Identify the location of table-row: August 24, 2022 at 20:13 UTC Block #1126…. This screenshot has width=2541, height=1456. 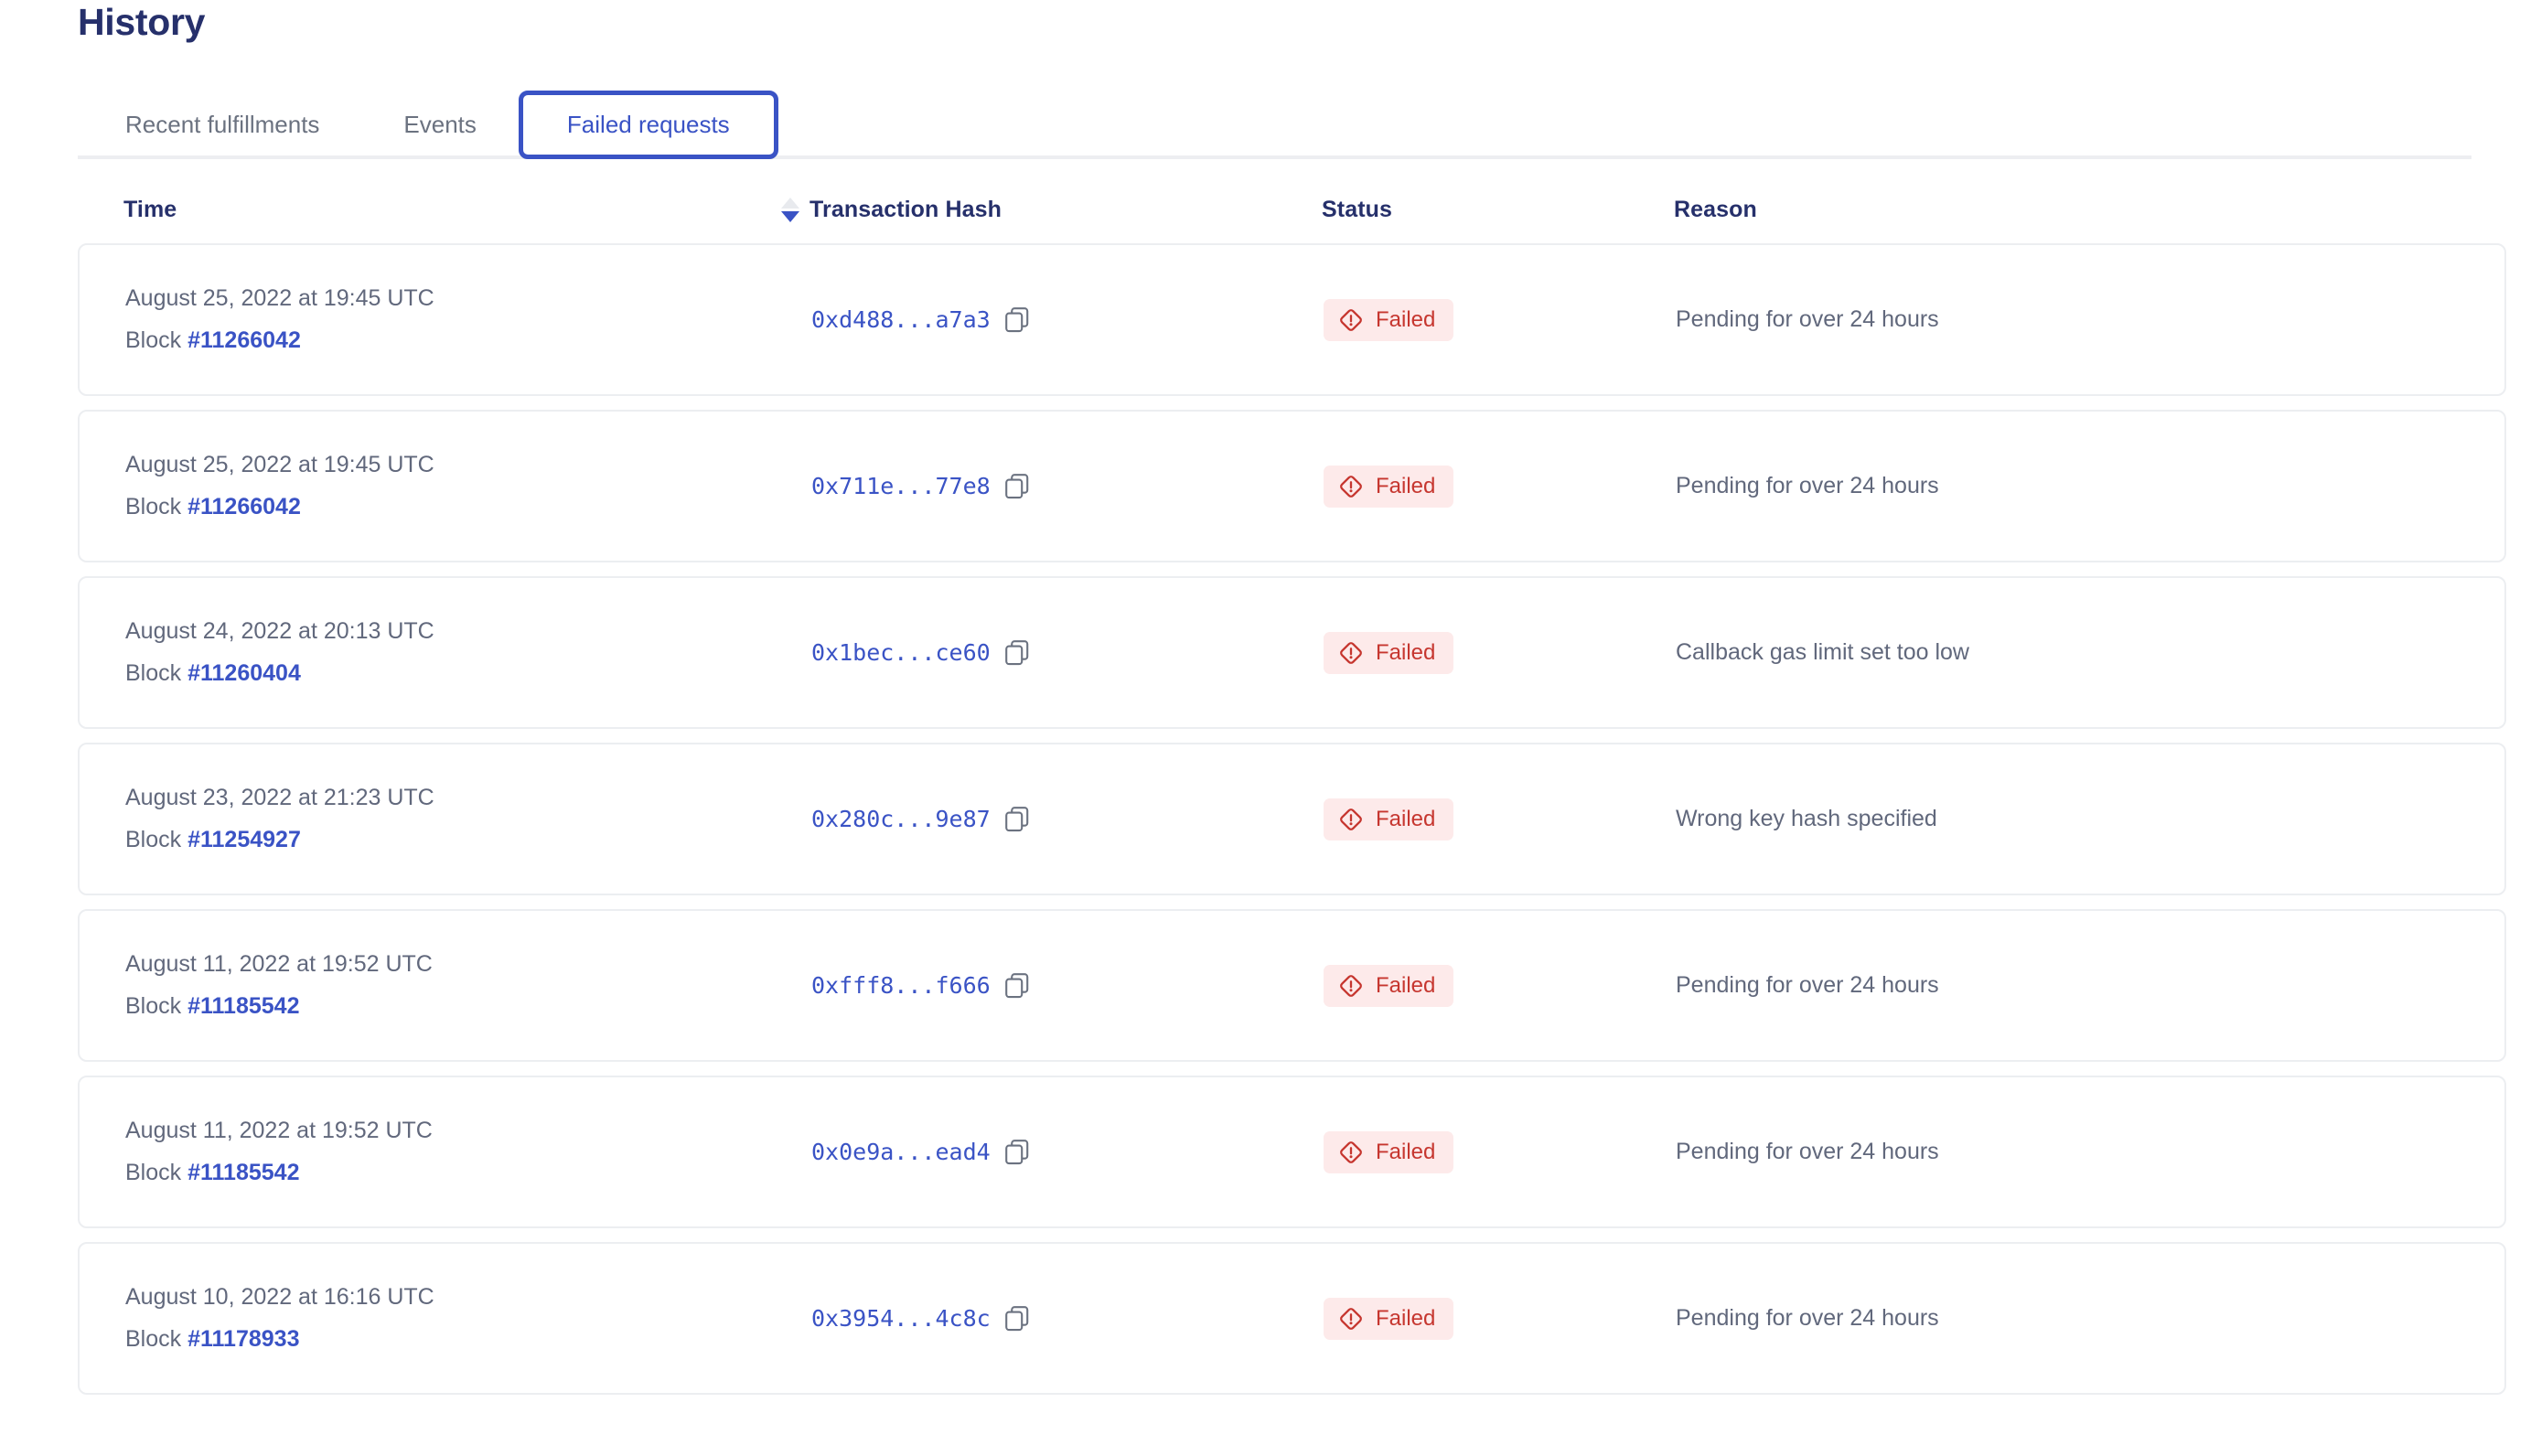
(1292, 653).